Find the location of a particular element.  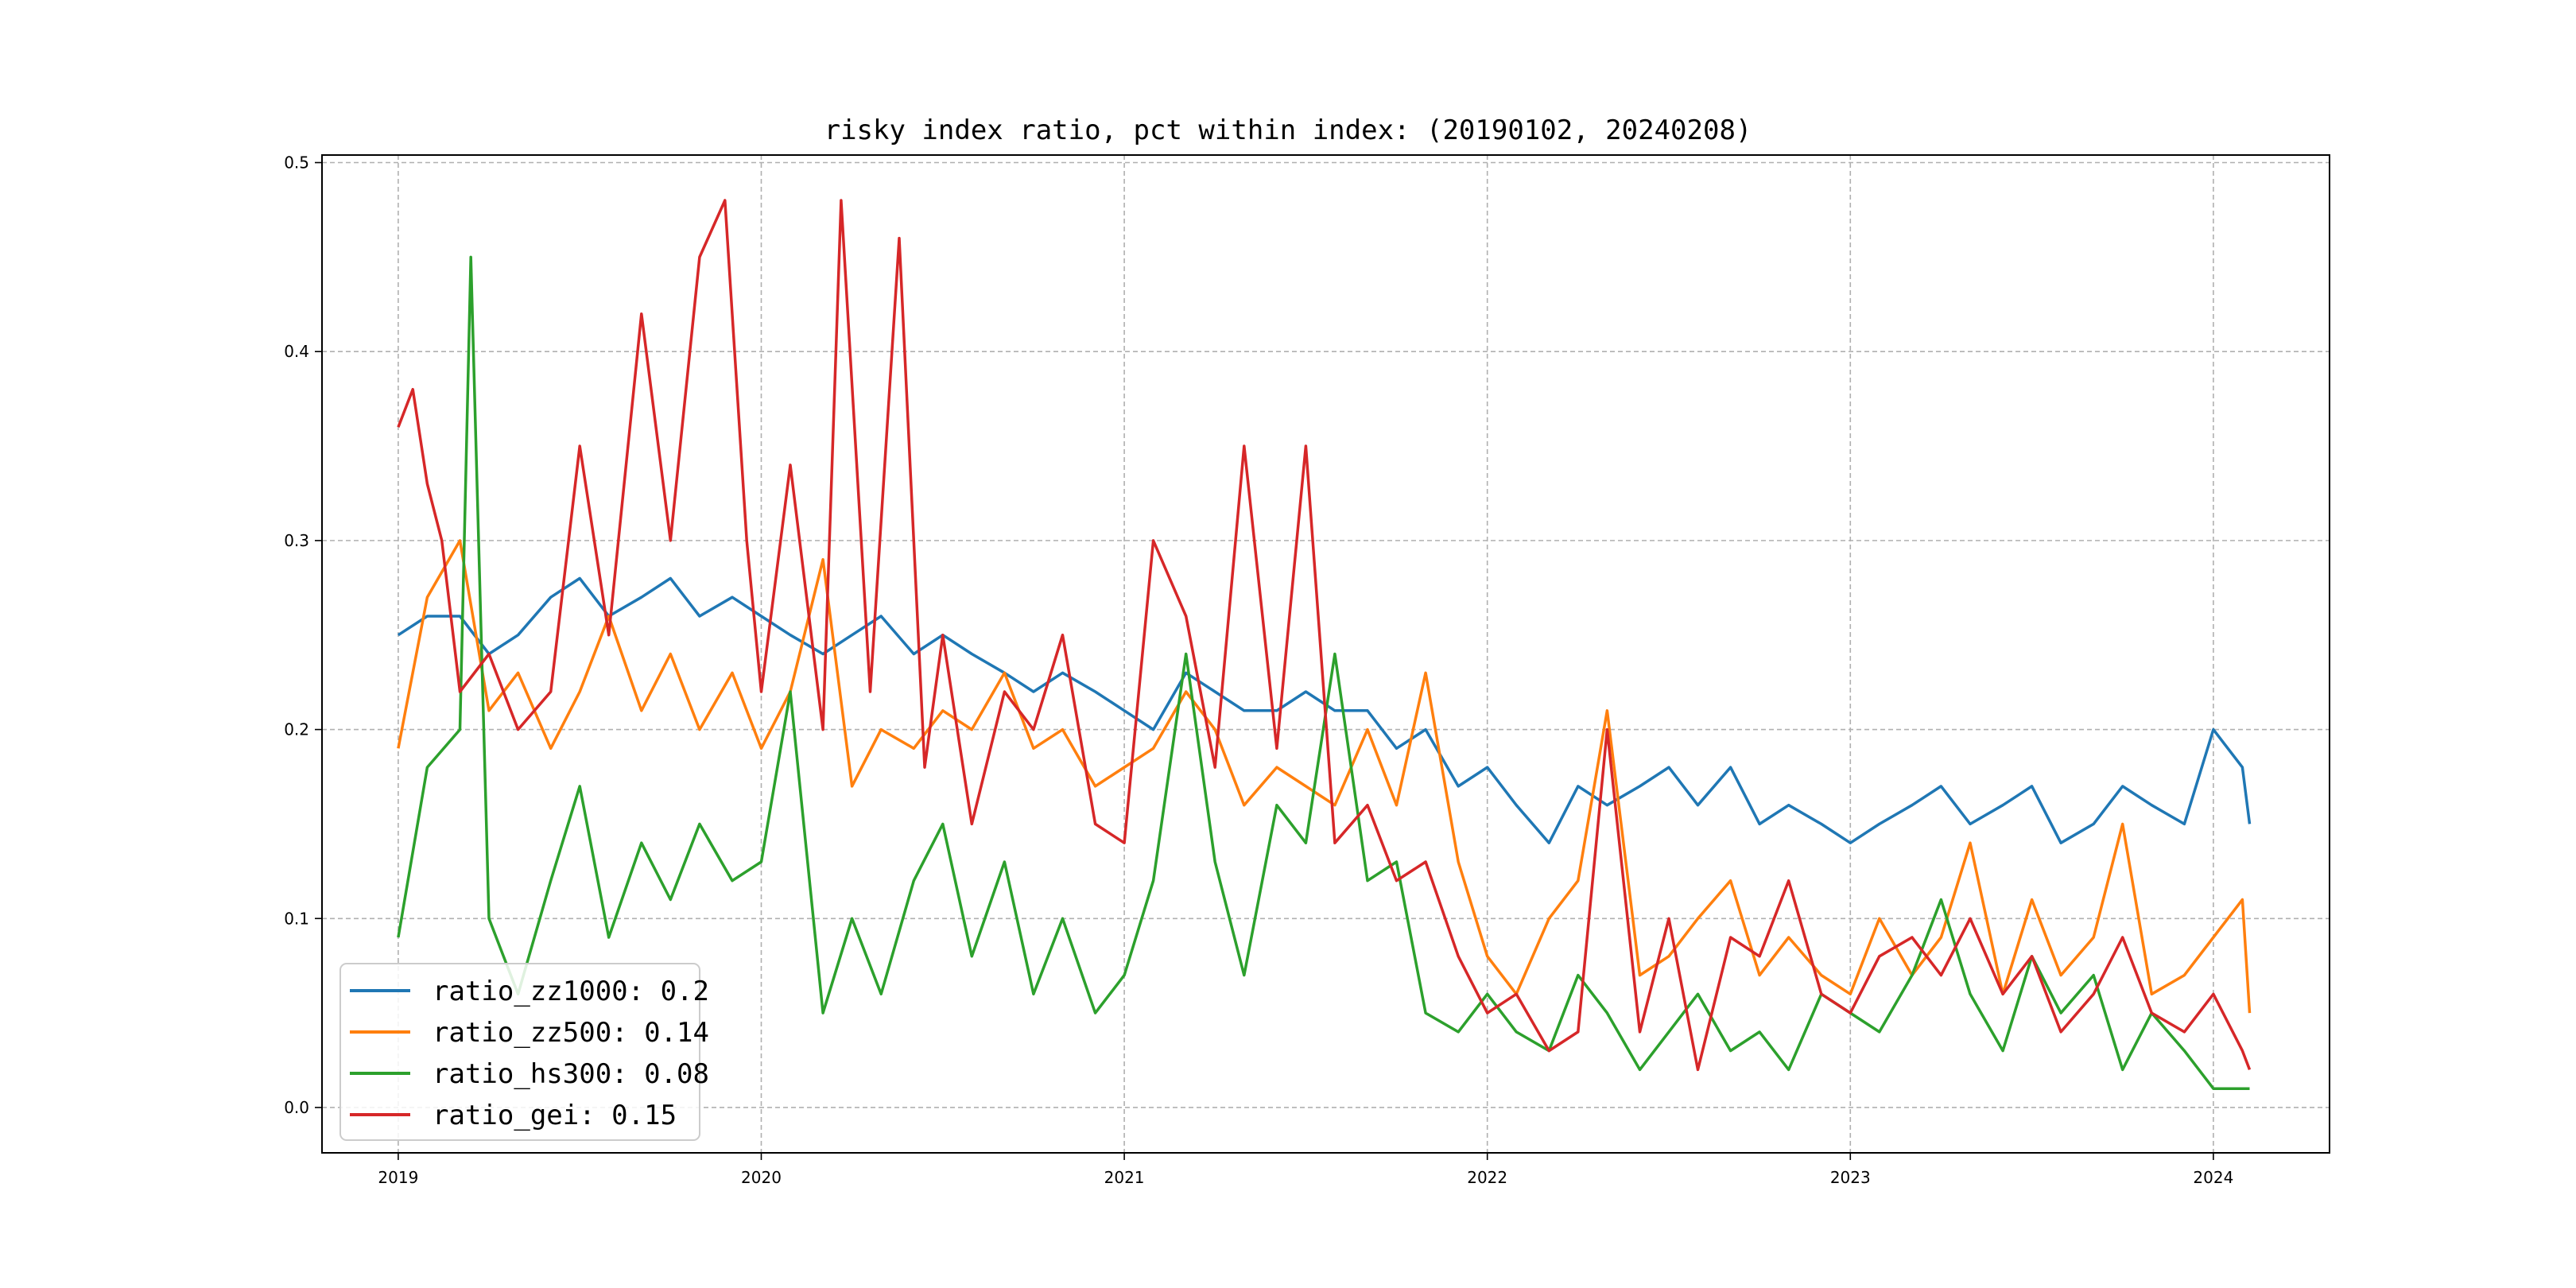

legend-label-ratio_zz500: ratio_zz500: 0.14 is located at coordinates (571, 1033).